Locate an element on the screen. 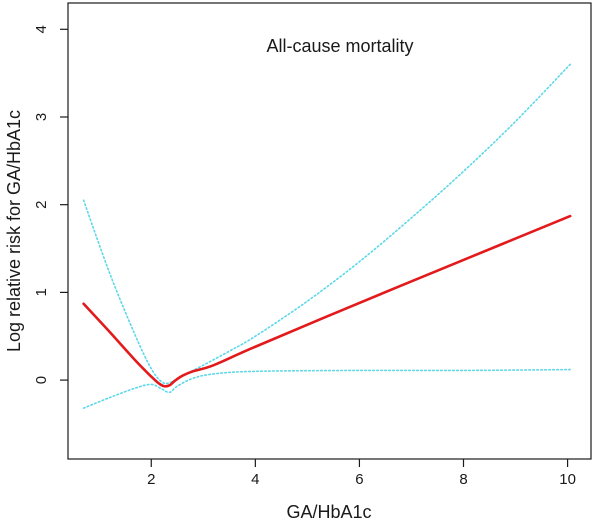 The height and width of the screenshot is (521, 594). y-axis-title: Log relative risk for GA/HbA1c is located at coordinates (14, 231).